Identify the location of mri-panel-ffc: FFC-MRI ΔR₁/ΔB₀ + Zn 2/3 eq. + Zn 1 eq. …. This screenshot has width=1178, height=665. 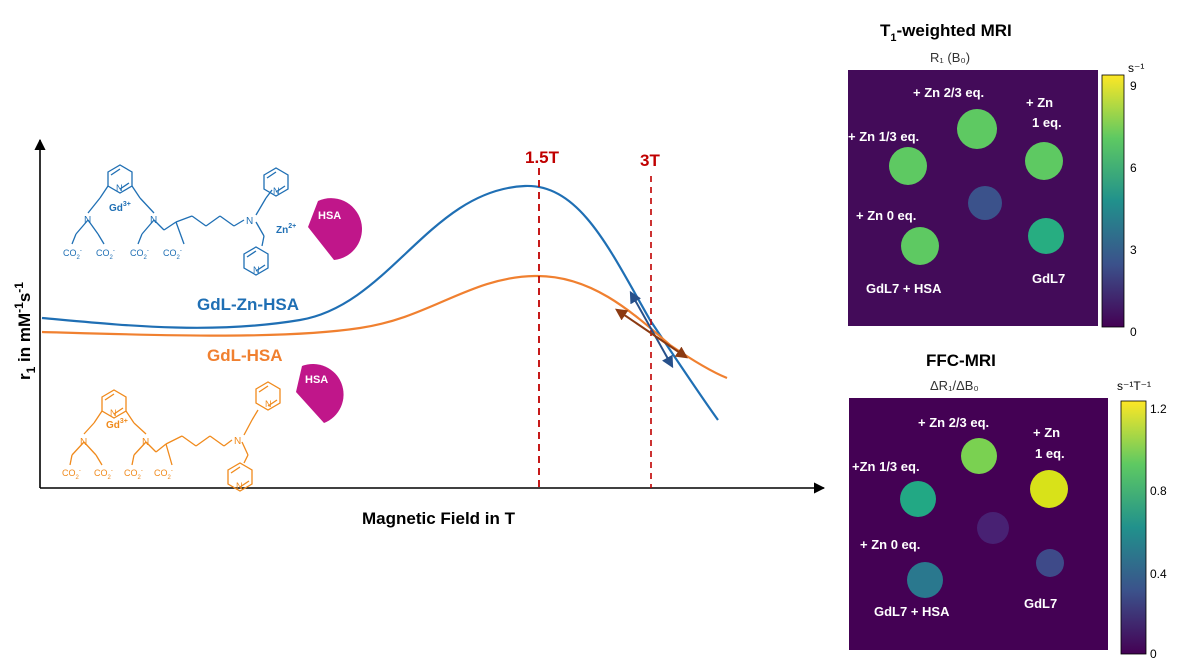
(1008, 506).